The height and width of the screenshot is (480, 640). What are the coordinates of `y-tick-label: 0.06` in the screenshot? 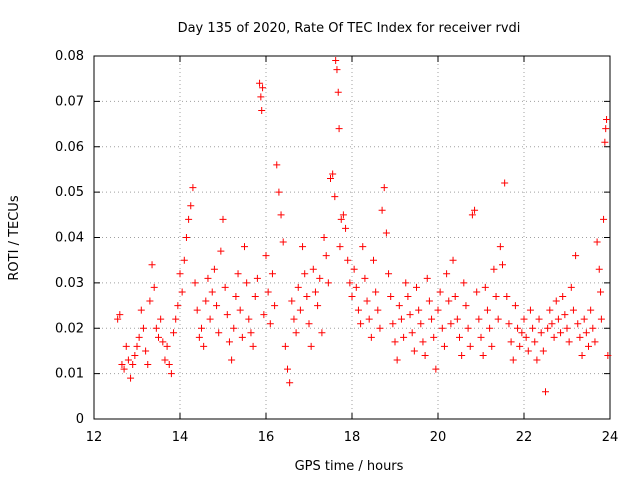 It's located at (69, 147).